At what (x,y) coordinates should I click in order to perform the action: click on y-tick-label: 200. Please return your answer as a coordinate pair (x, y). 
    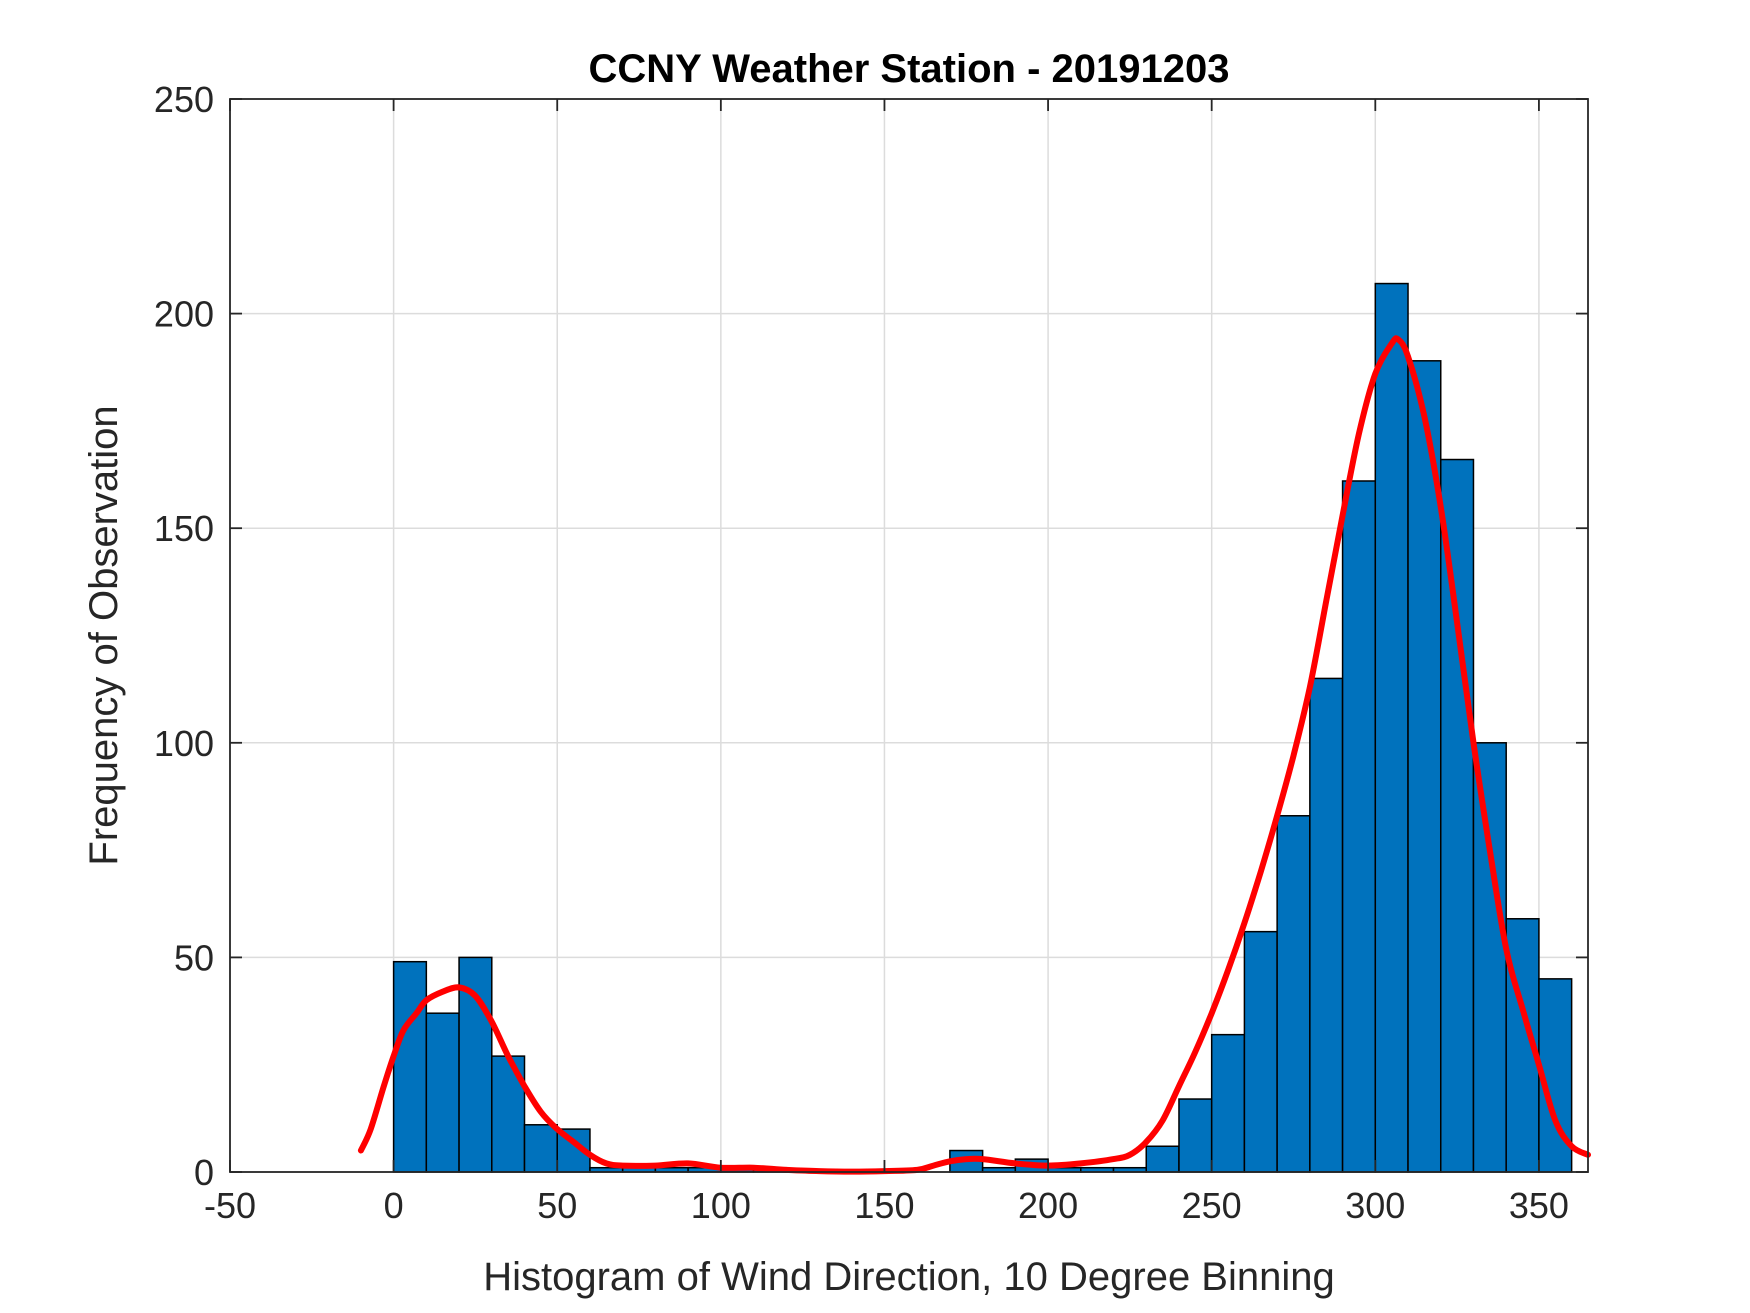
    Looking at the image, I should click on (184, 314).